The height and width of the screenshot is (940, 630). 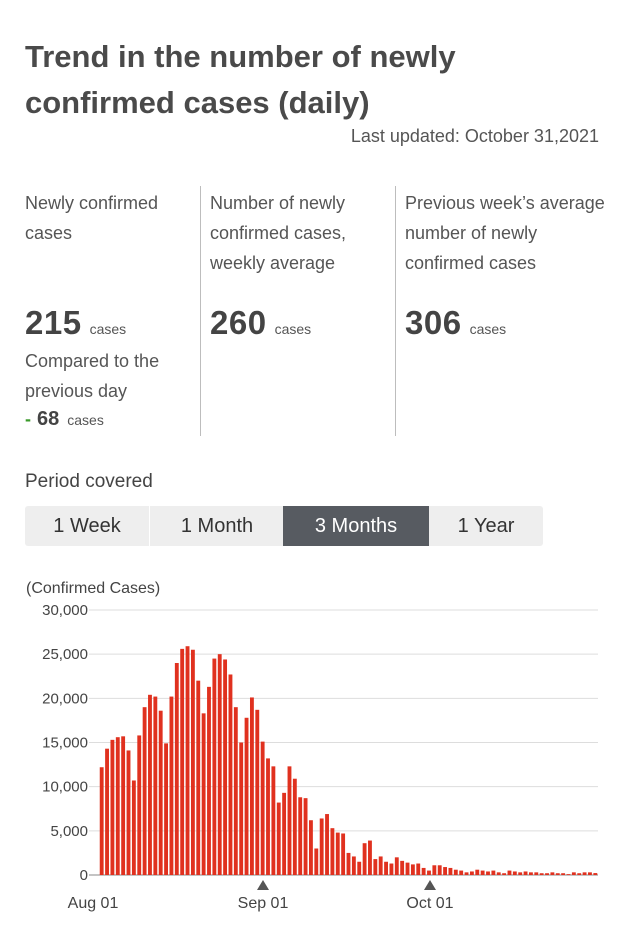 What do you see at coordinates (433, 322) in the screenshot?
I see `stat-value: 306` at bounding box center [433, 322].